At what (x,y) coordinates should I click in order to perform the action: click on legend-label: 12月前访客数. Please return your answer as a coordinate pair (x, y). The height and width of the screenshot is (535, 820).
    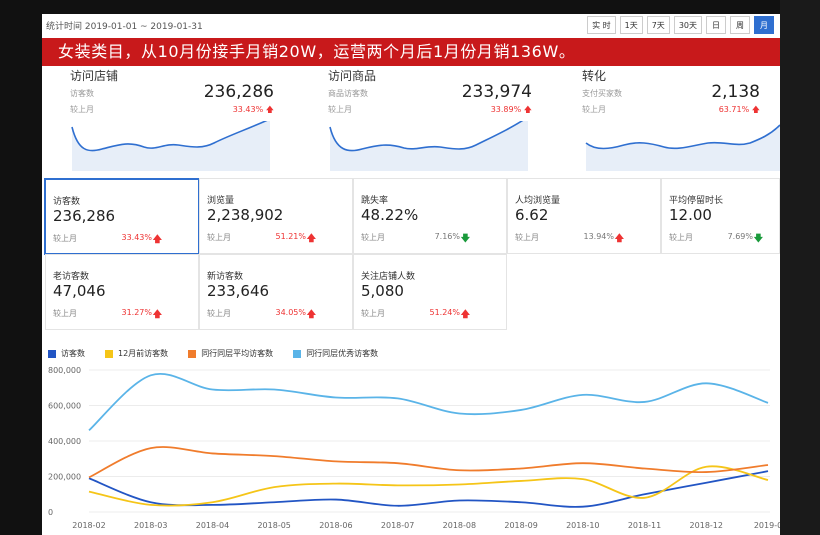
    Looking at the image, I should click on (143, 353).